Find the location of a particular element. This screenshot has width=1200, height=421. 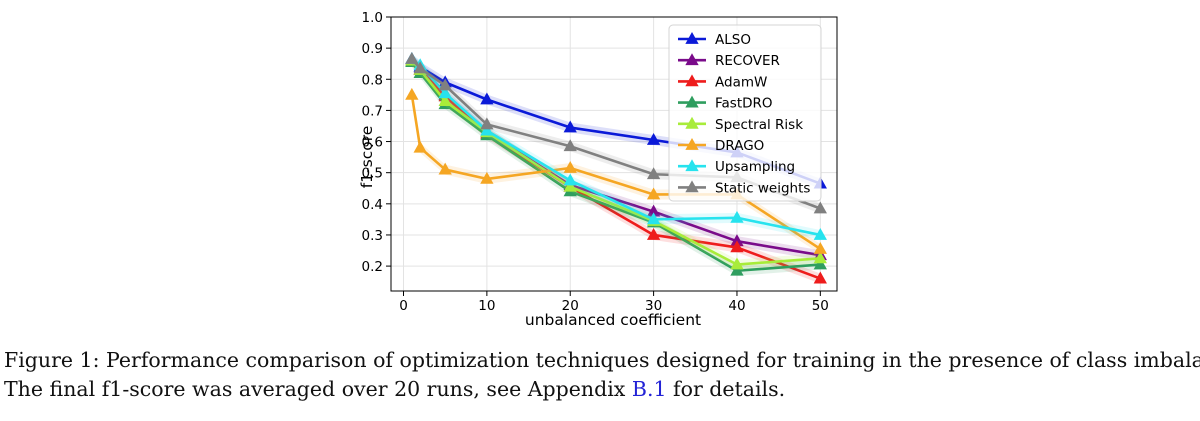

x-tick-label: 10 is located at coordinates (486, 306).